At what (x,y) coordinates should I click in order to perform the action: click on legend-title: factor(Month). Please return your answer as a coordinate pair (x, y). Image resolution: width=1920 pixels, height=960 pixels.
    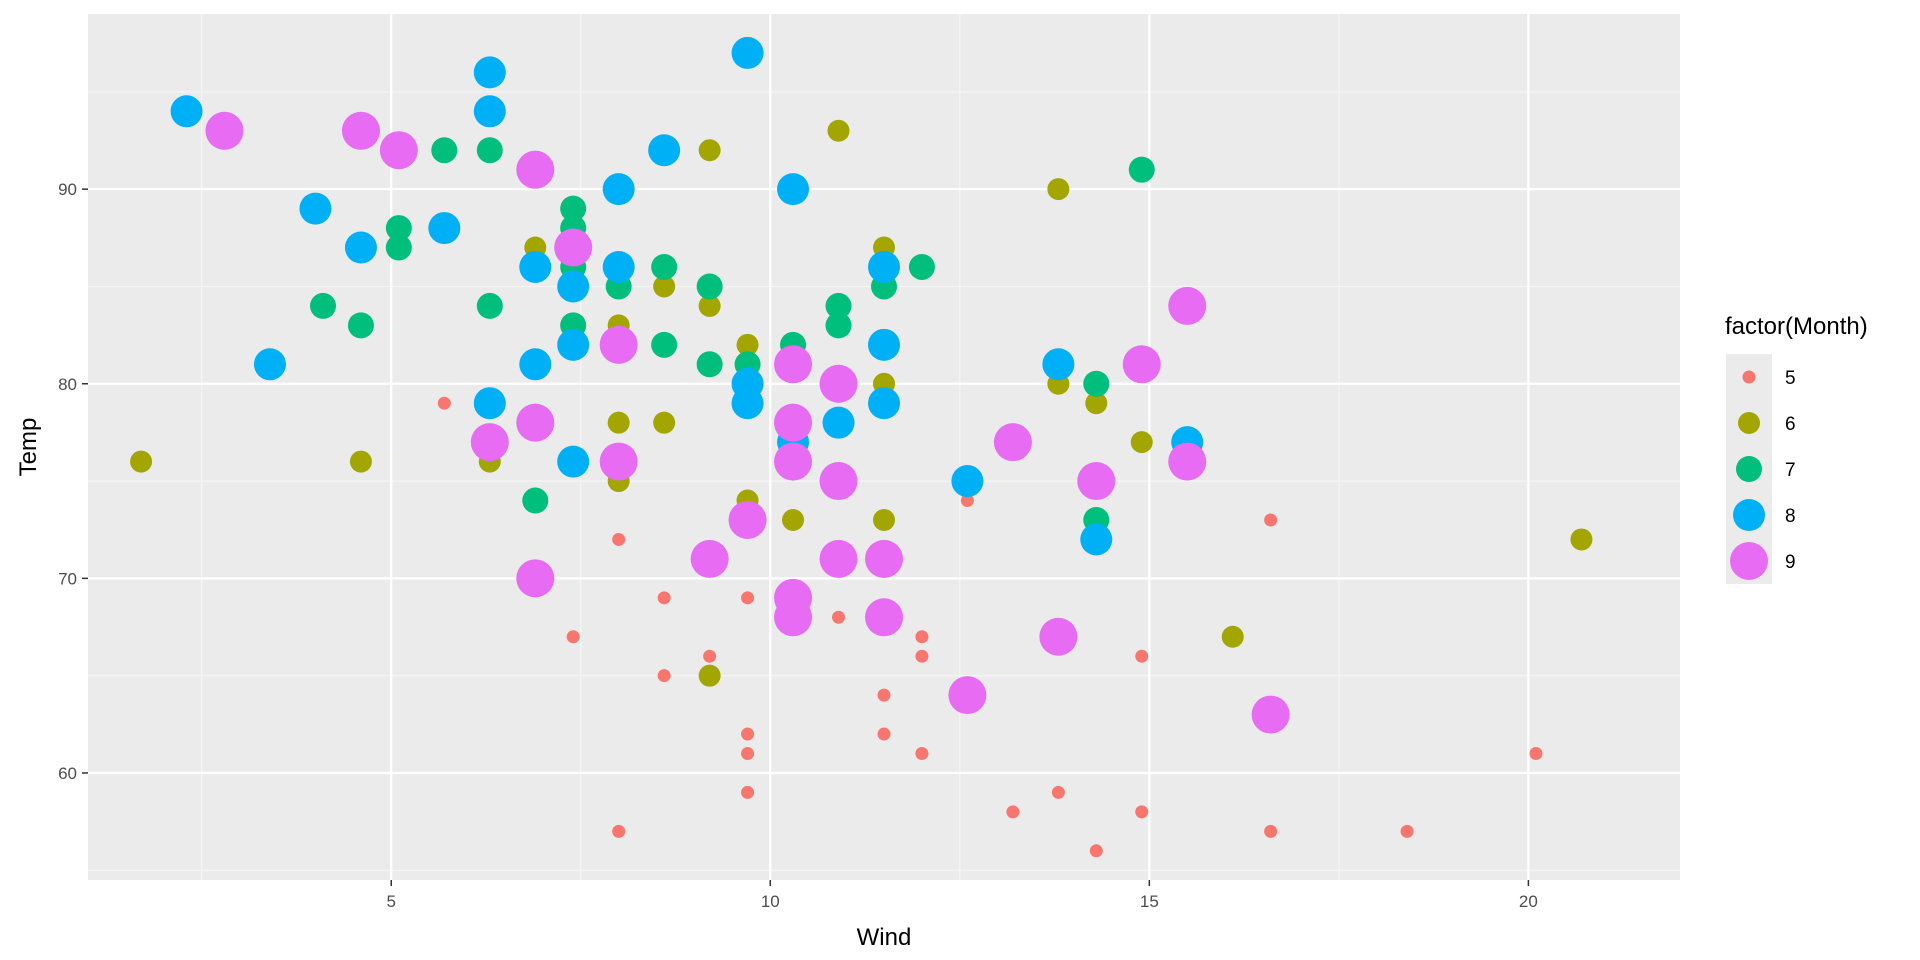
    Looking at the image, I should click on (1796, 326).